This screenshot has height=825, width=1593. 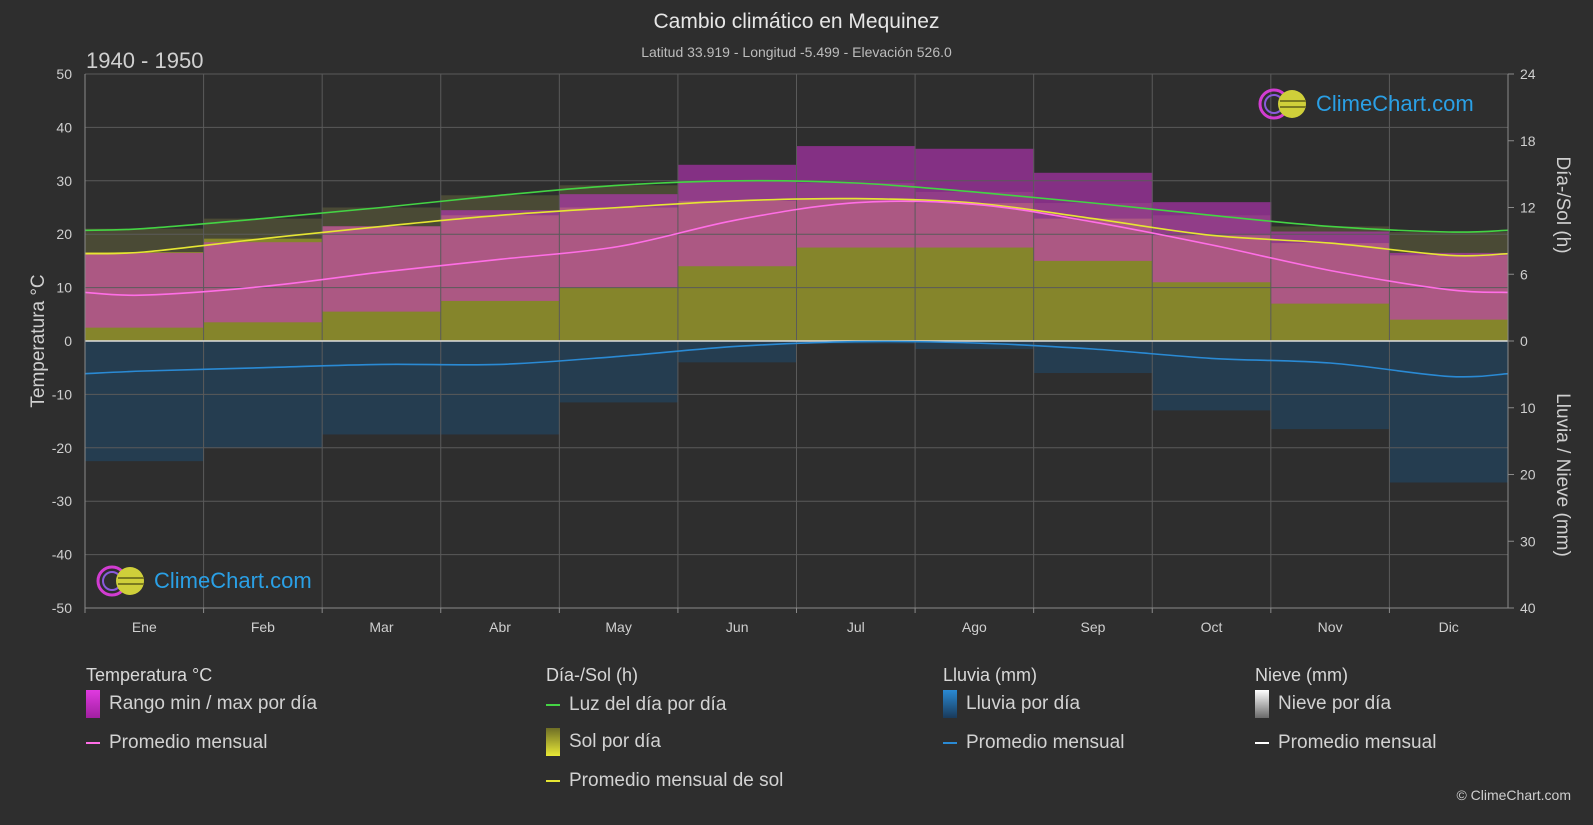 I want to click on right-top-tick-label: 6, so click(x=1524, y=274).